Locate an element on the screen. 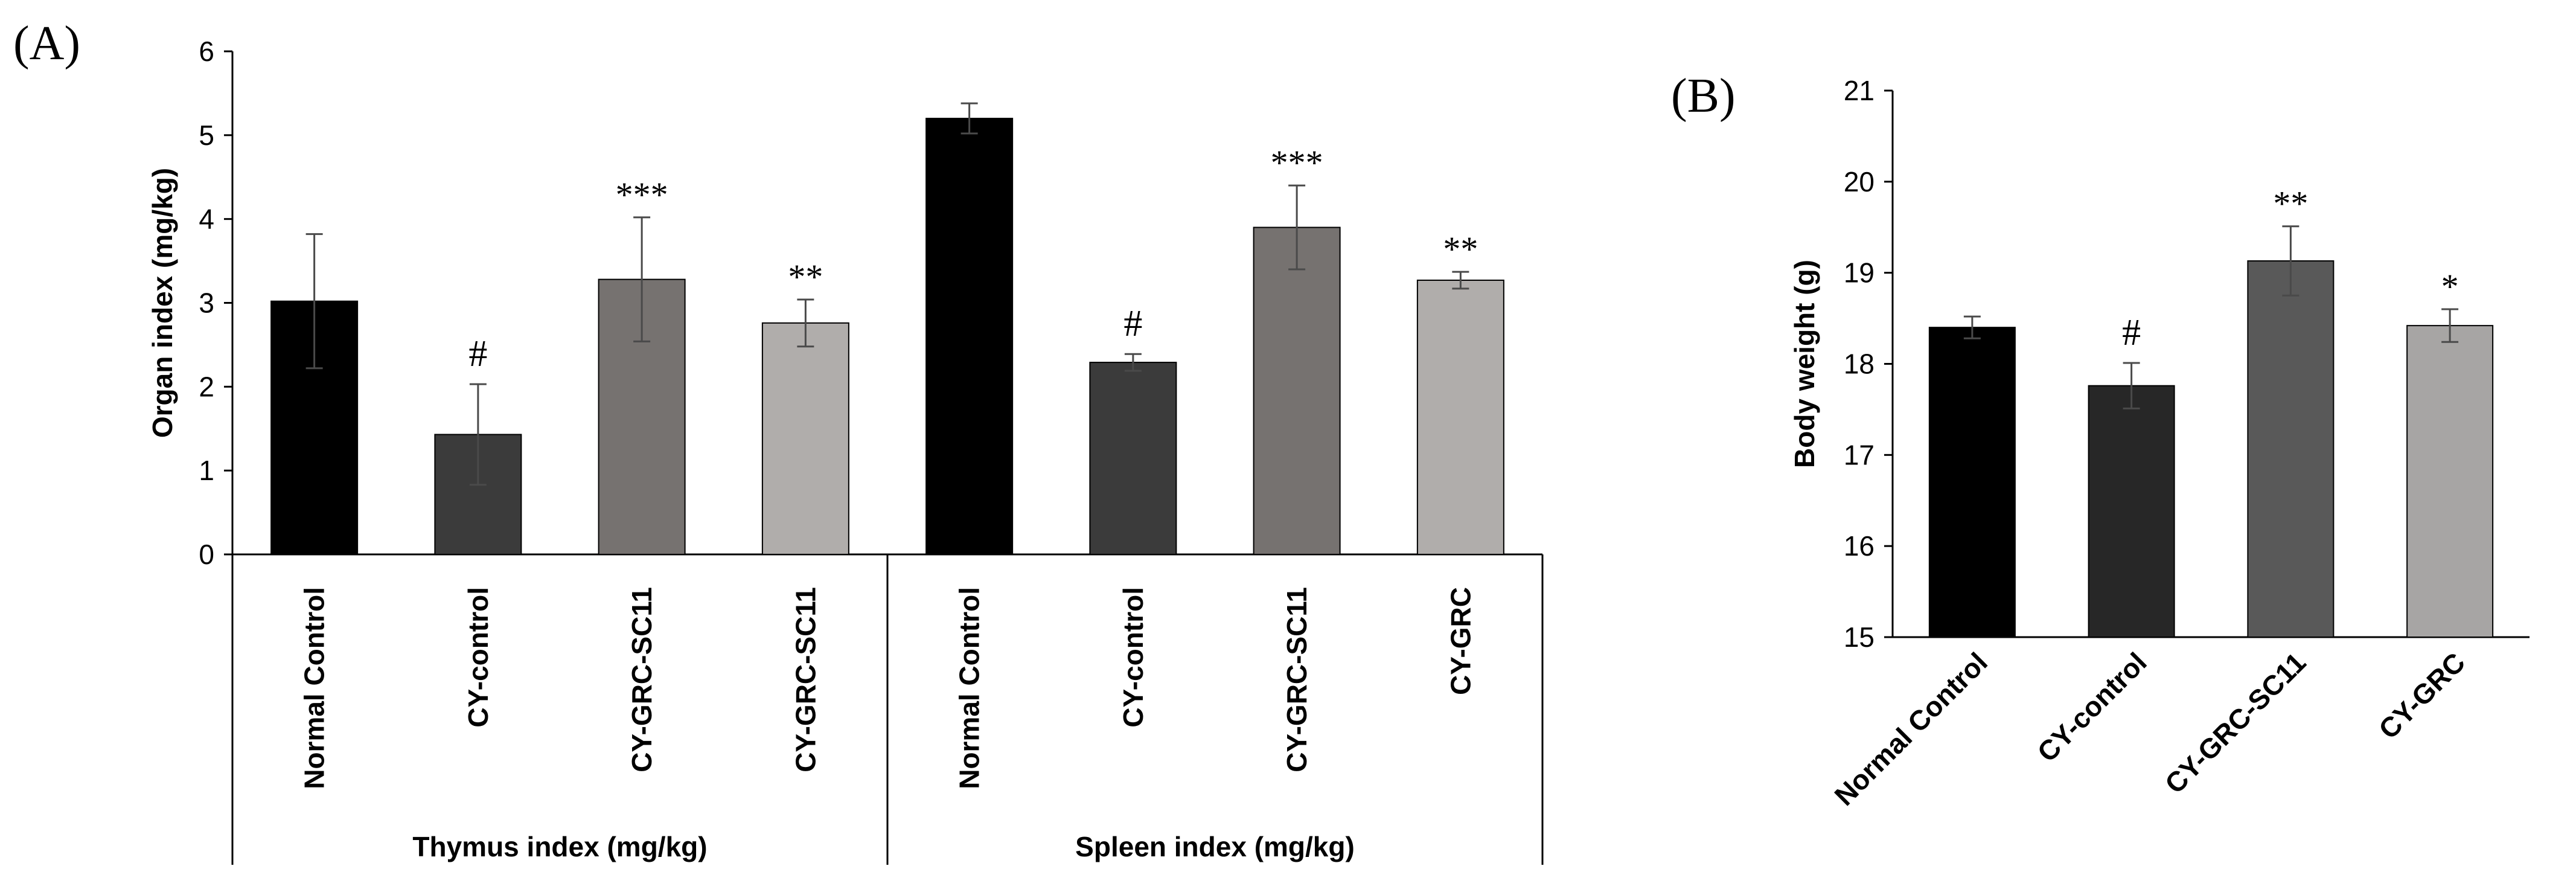  significance-marker: * is located at coordinates (2450, 286).